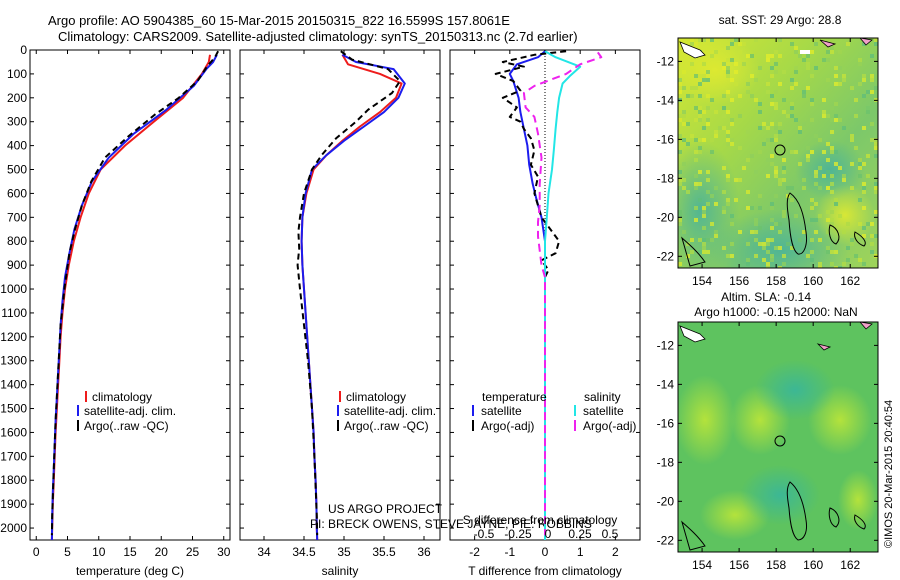  I want to click on credits-line1: US ARGO PROJECT, so click(385, 509).